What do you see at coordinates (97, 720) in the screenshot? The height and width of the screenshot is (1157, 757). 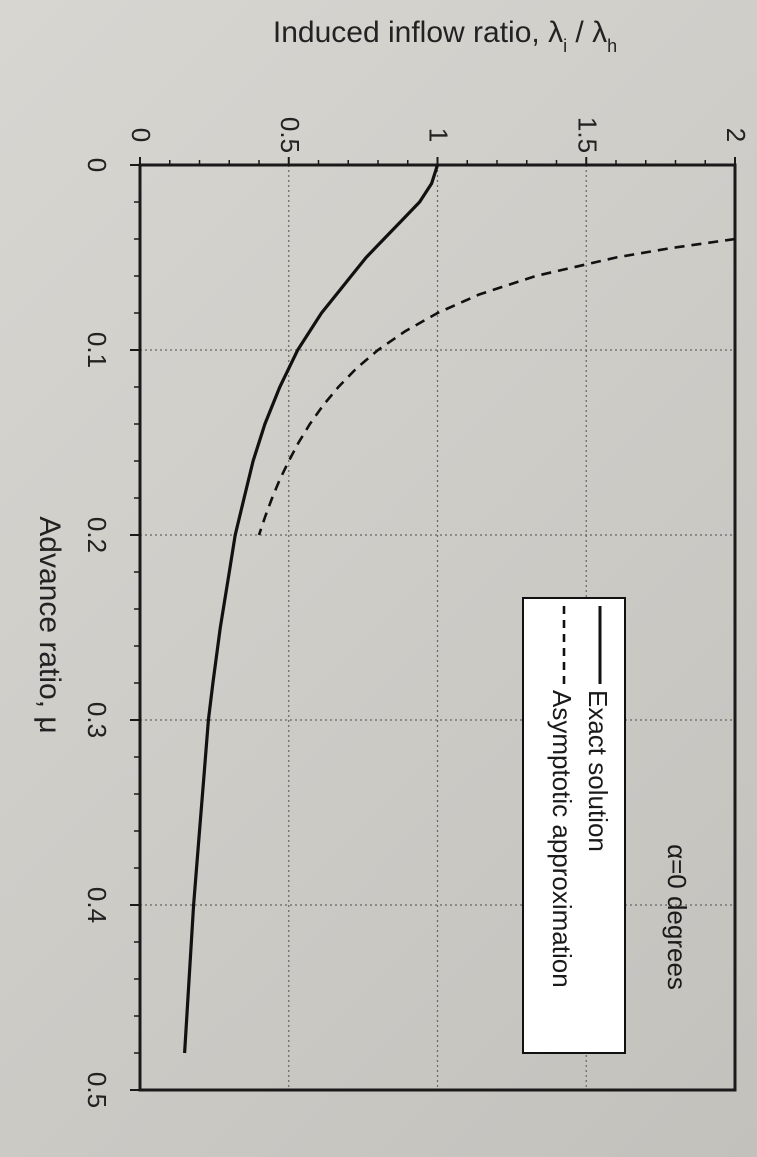 I see `x-tick-label: 0.3` at bounding box center [97, 720].